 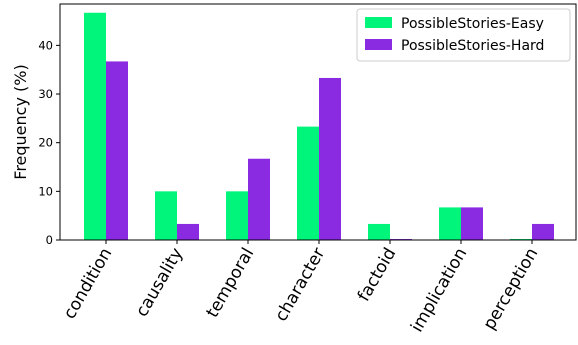 I want to click on bar-implication-hard, so click(x=472, y=223).